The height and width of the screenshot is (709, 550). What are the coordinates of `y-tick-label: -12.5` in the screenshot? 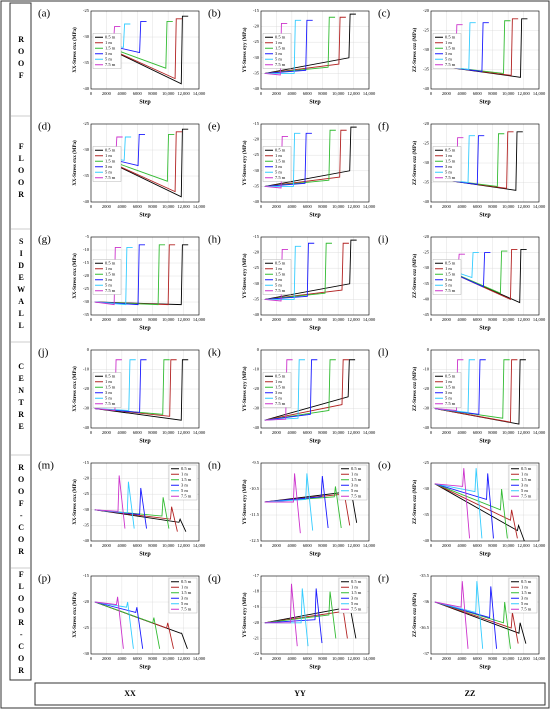 It's located at (255, 540).